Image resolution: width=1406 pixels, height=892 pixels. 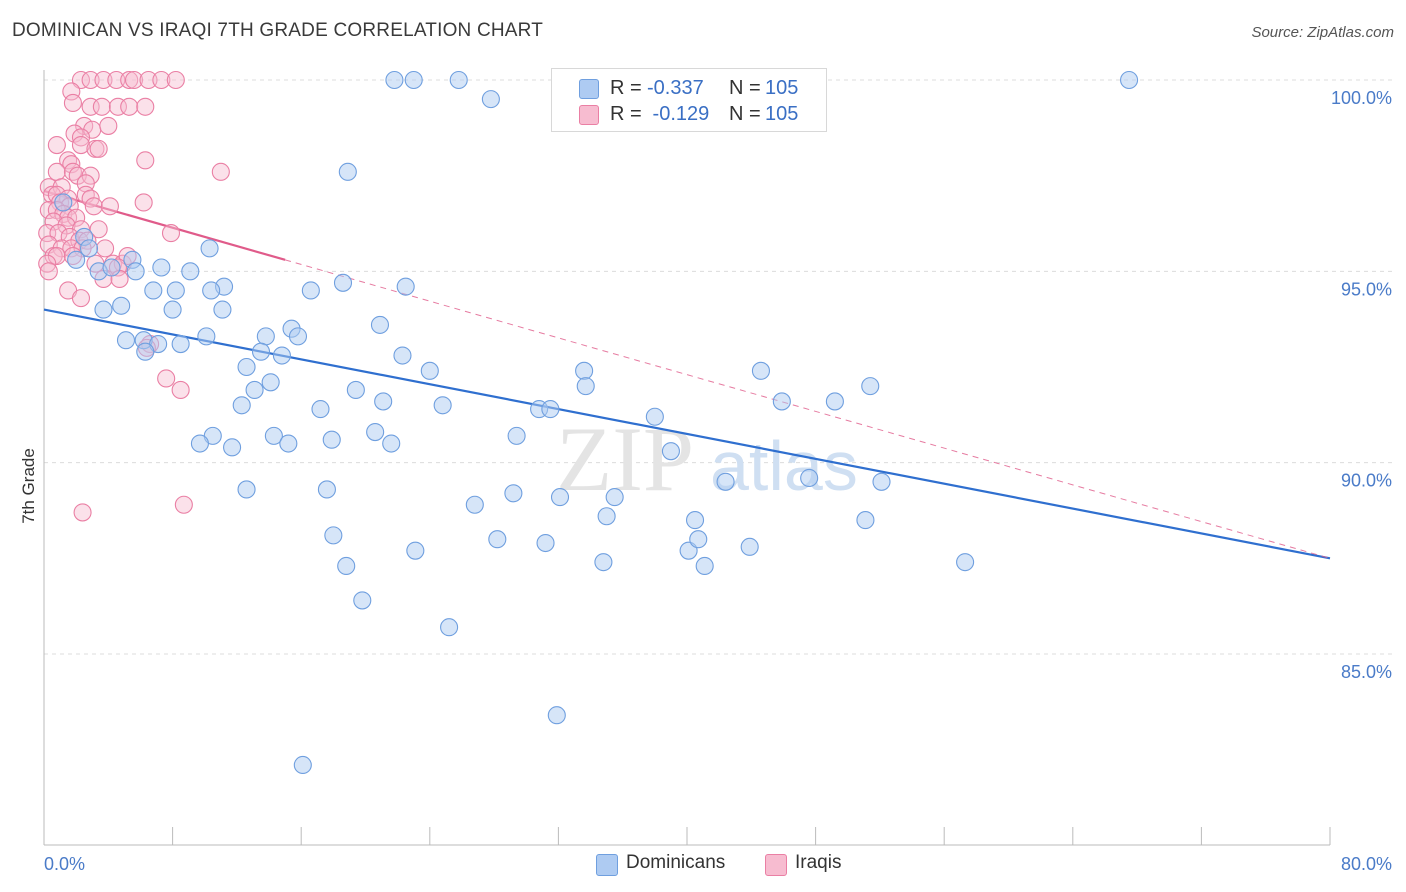 What do you see at coordinates (689, 100) in the screenshot?
I see `legend: R = -0.337 N = 105 R = -0.129 N = 105` at bounding box center [689, 100].